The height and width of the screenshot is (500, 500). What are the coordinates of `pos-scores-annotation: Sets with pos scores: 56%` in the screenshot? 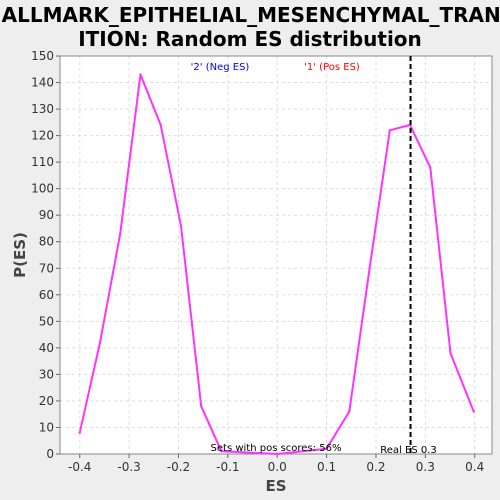 It's located at (276, 448).